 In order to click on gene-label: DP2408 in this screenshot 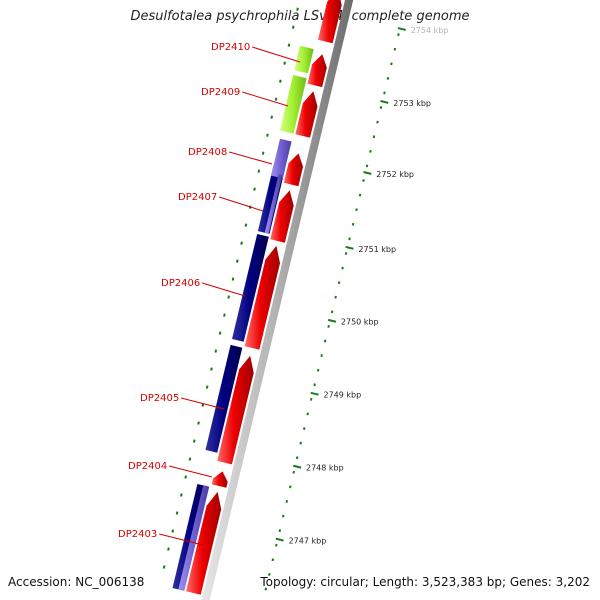, I will do `click(207, 152)`.